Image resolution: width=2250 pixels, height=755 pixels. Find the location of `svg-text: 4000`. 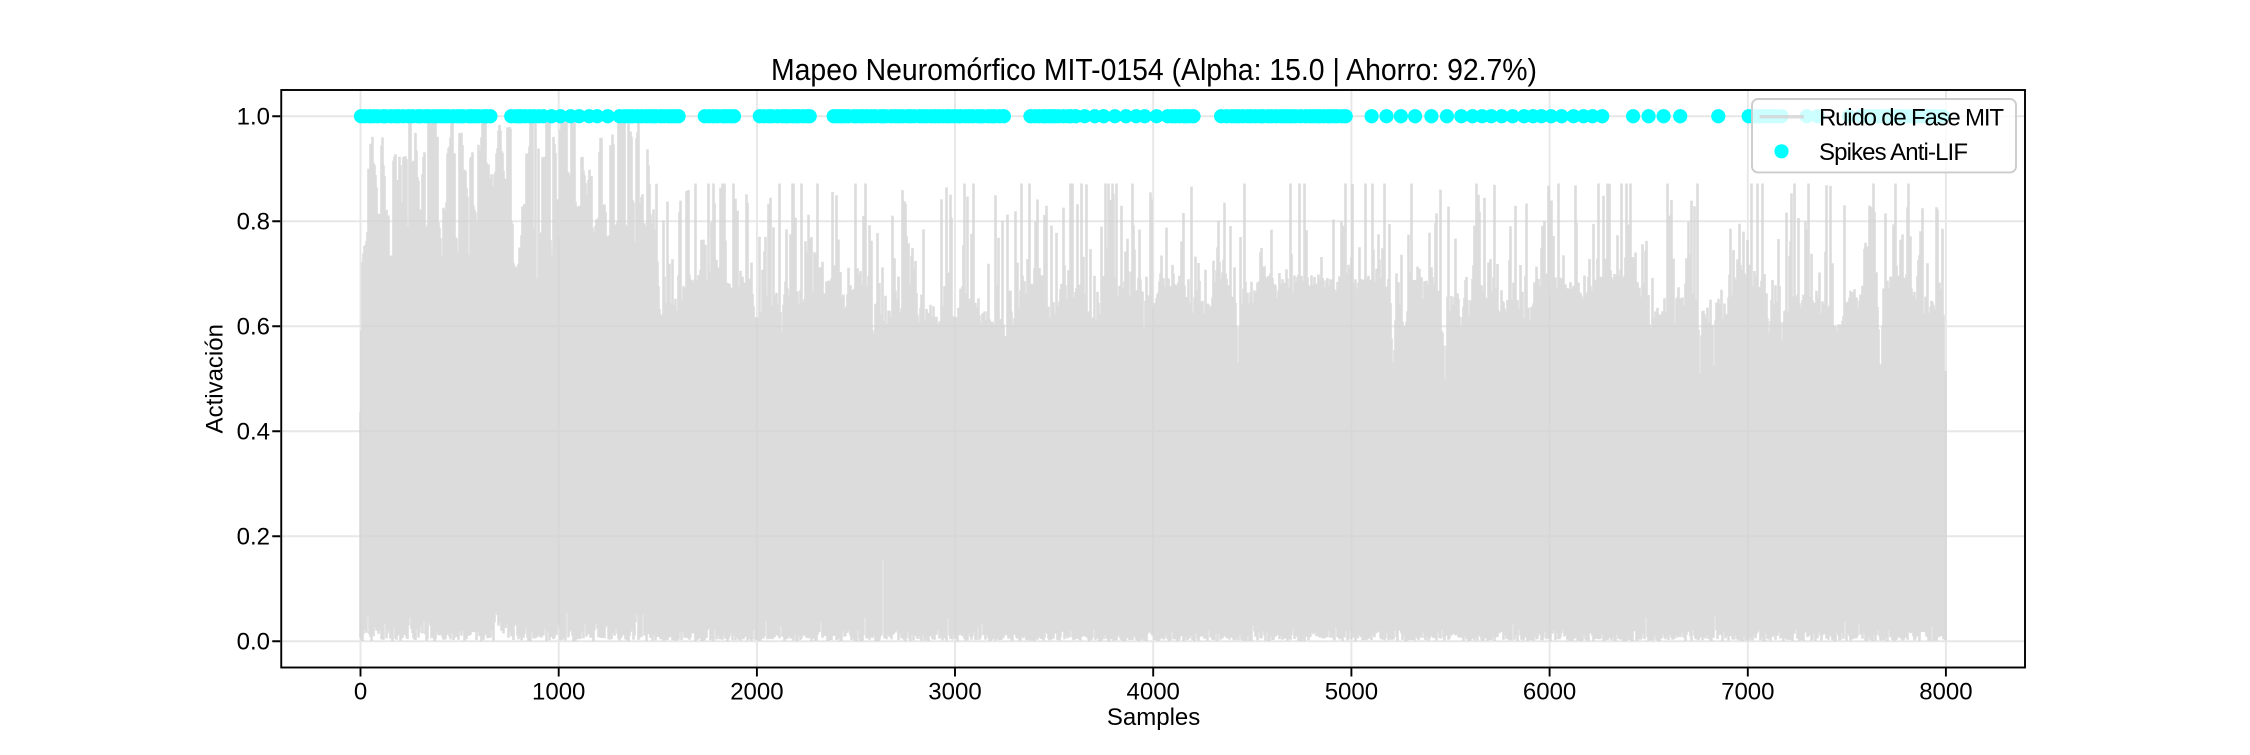

svg-text: 4000 is located at coordinates (1153, 691).